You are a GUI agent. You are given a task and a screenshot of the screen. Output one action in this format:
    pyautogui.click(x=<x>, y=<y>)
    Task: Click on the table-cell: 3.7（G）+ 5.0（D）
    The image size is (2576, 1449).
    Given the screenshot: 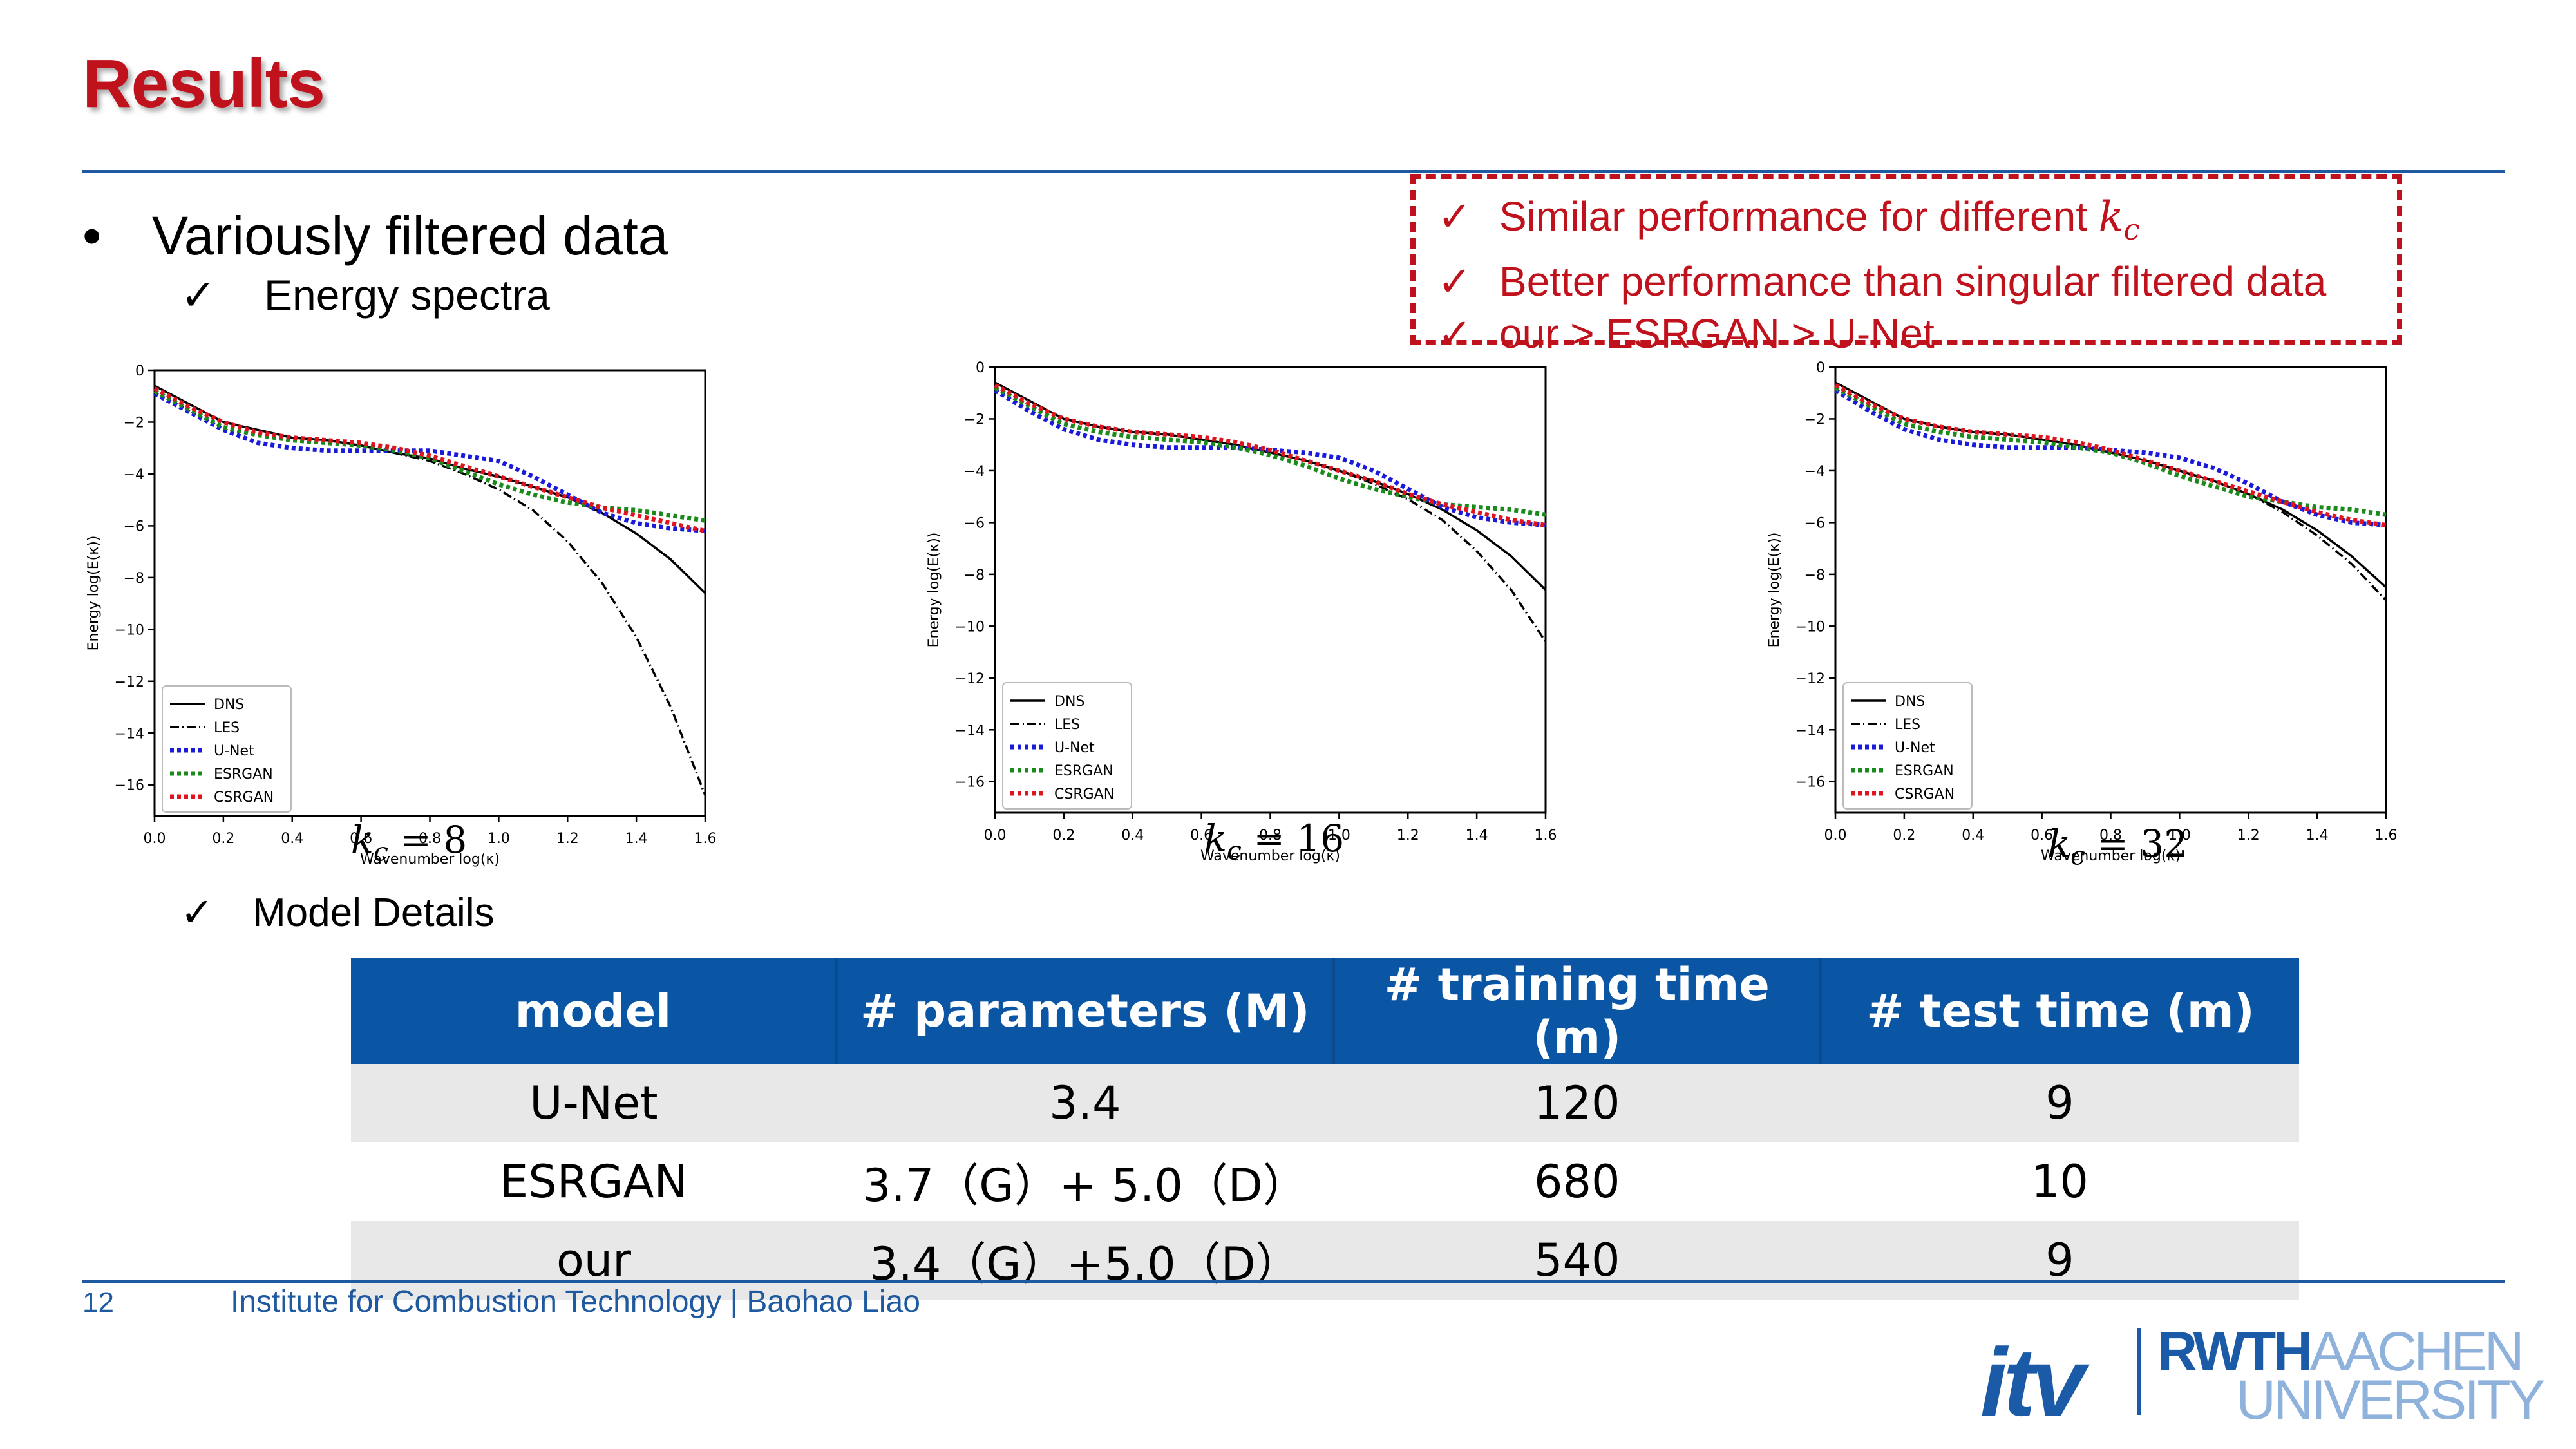 What is the action you would take?
    pyautogui.click(x=1085, y=1186)
    